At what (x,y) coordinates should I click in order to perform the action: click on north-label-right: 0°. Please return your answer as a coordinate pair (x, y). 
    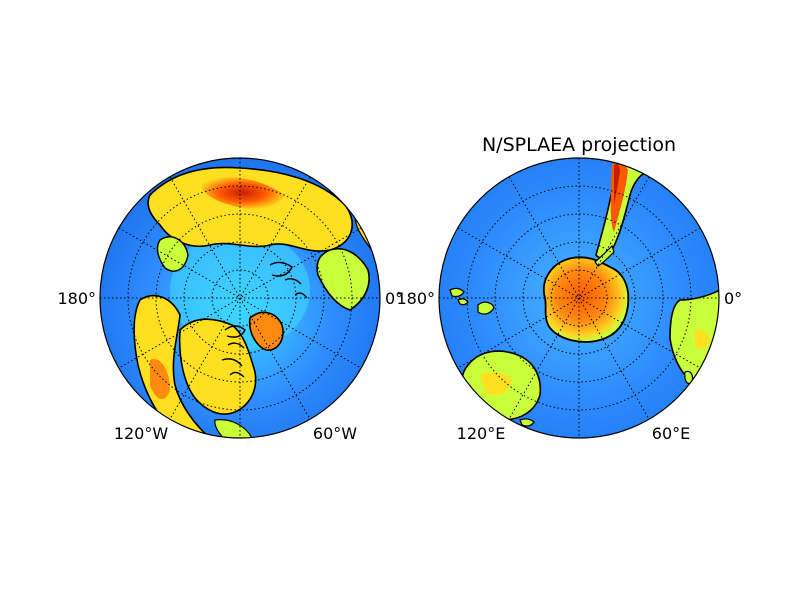
    Looking at the image, I should click on (394, 298).